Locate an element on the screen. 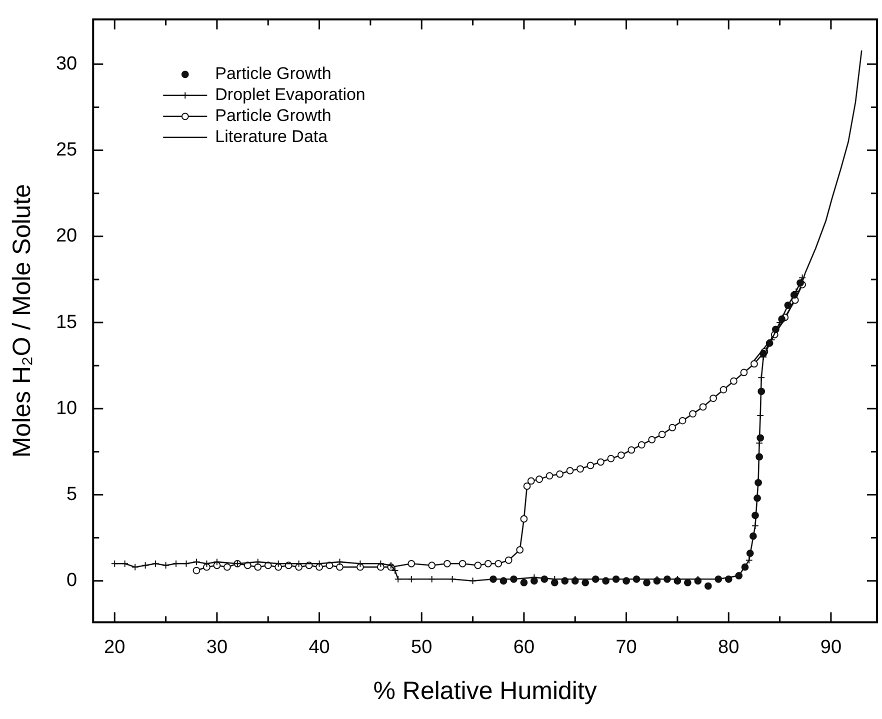 The height and width of the screenshot is (719, 882). x-tick-label: 90 is located at coordinates (831, 647).